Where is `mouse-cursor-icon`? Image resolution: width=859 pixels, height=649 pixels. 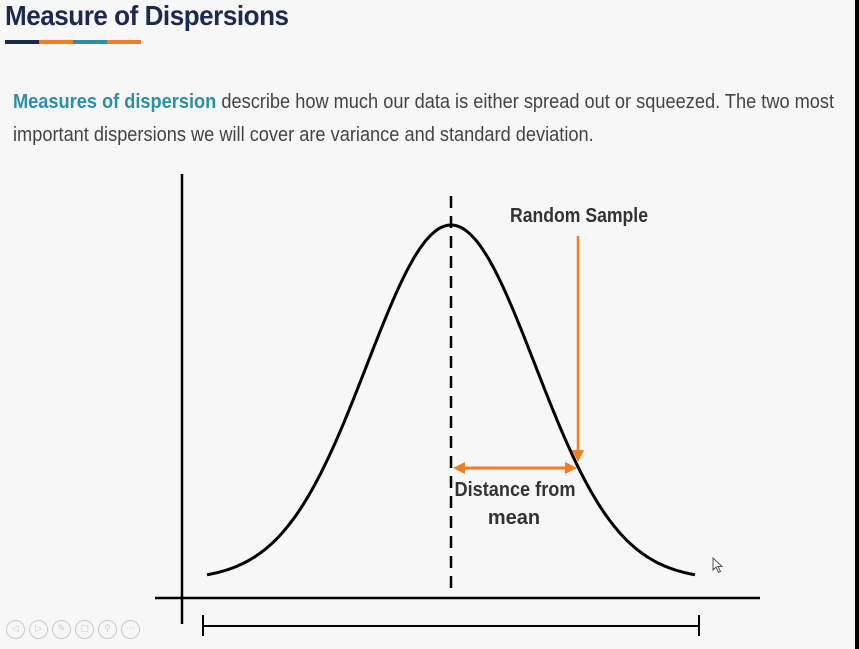 mouse-cursor-icon is located at coordinates (718, 565).